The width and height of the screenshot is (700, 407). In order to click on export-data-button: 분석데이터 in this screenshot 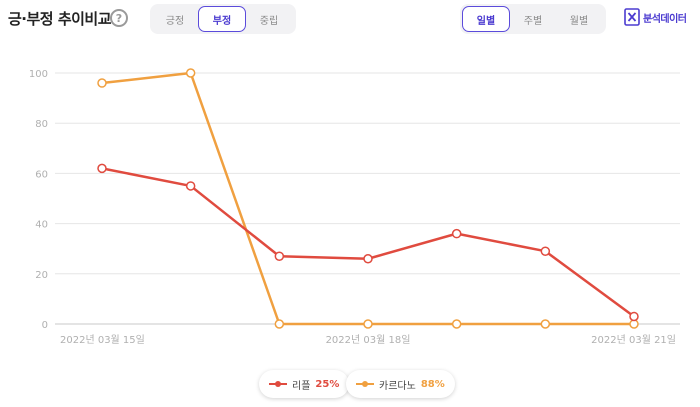, I will do `click(655, 17)`.